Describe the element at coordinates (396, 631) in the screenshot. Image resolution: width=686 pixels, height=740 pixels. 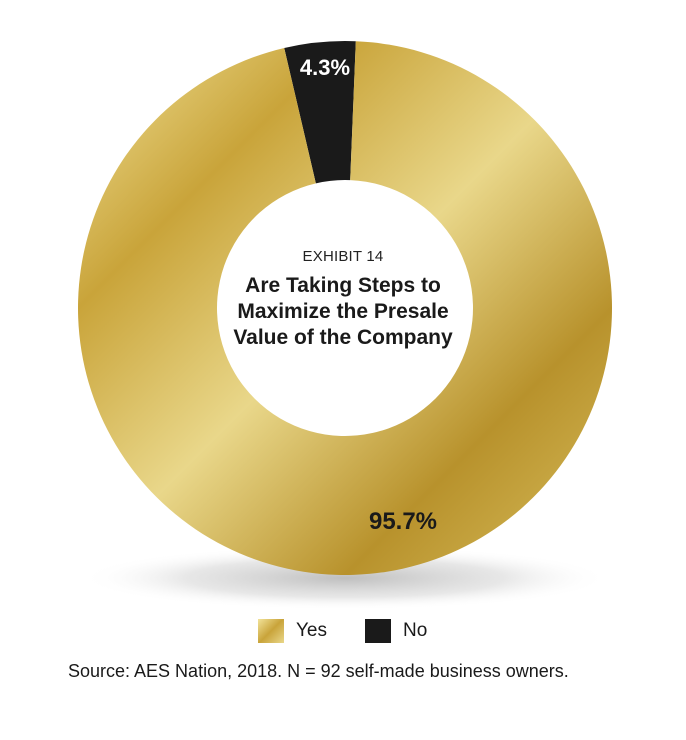
I see `legend-item-no: No` at that location.